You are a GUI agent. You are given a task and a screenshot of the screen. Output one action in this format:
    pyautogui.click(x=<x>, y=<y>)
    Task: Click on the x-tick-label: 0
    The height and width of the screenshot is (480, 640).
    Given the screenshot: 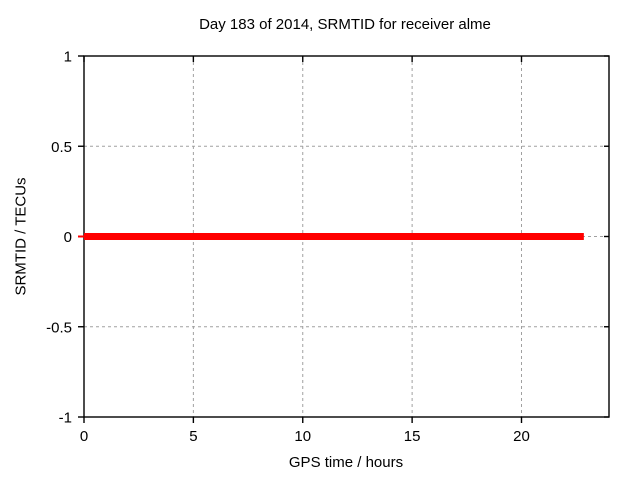 What is the action you would take?
    pyautogui.click(x=84, y=436)
    